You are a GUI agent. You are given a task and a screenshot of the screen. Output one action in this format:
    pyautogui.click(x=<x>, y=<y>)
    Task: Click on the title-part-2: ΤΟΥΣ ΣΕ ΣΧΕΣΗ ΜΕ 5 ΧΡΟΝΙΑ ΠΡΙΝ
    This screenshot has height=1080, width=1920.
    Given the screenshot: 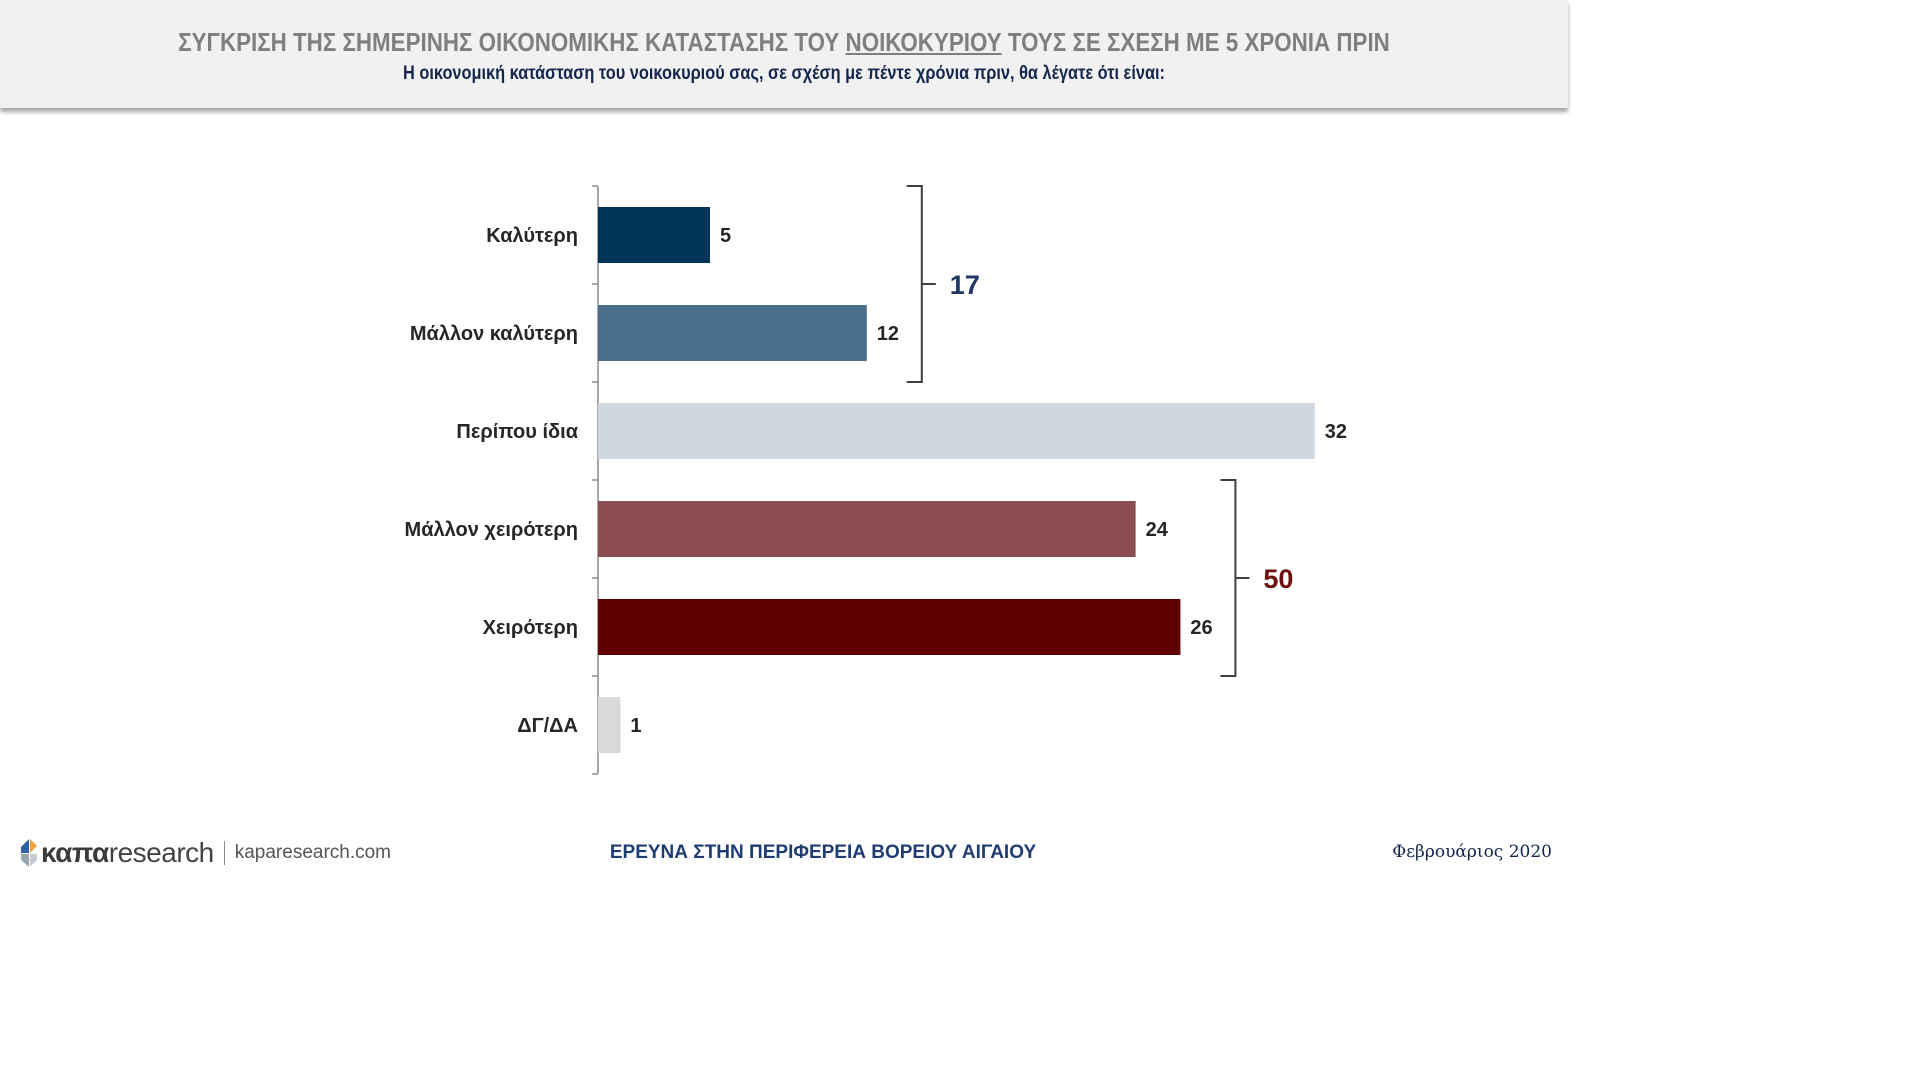 What is the action you would take?
    pyautogui.click(x=1195, y=42)
    